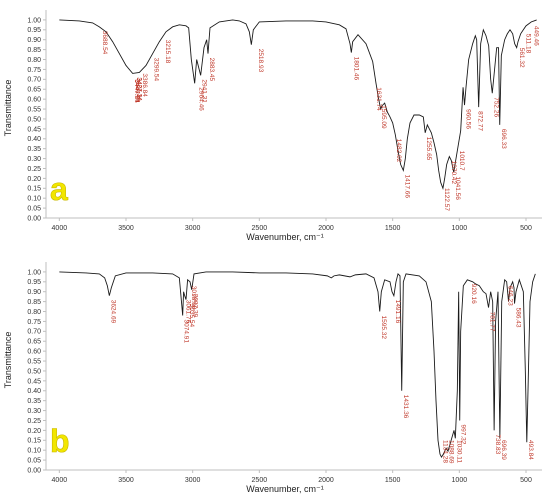 The image size is (550, 498). What do you see at coordinates (34, 391) in the screenshot?
I see `y-tick-label: 0.40` at bounding box center [34, 391].